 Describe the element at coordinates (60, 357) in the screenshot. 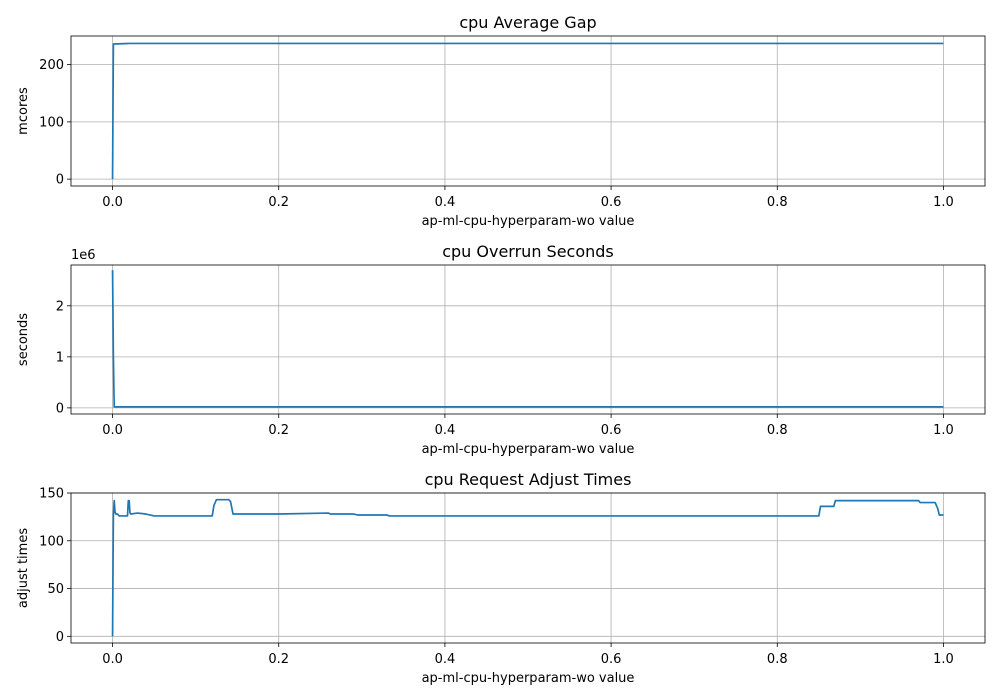

I see `y-tick-label: 1` at that location.